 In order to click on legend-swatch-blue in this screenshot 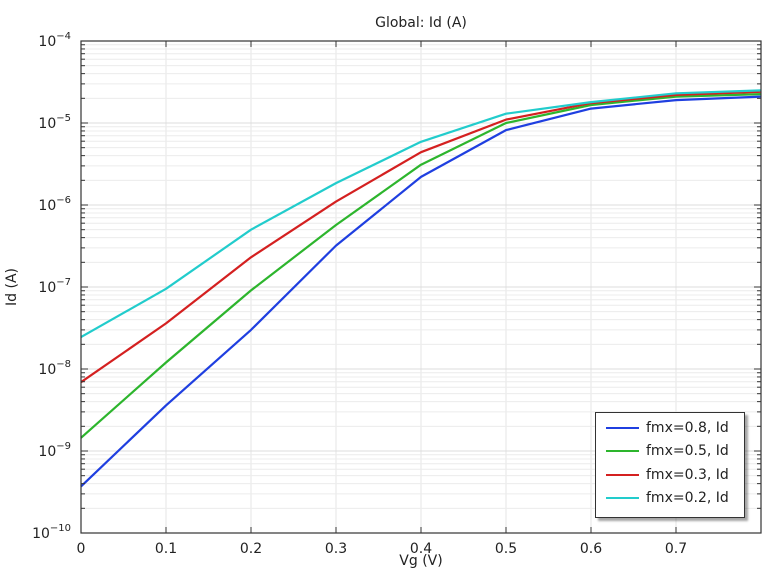, I will do `click(622, 428)`.